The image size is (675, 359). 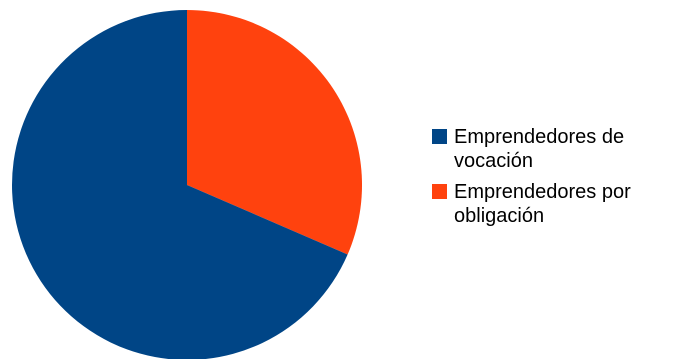 What do you see at coordinates (539, 149) in the screenshot?
I see `legend-label-vocacion: Emprendedores de vocación` at bounding box center [539, 149].